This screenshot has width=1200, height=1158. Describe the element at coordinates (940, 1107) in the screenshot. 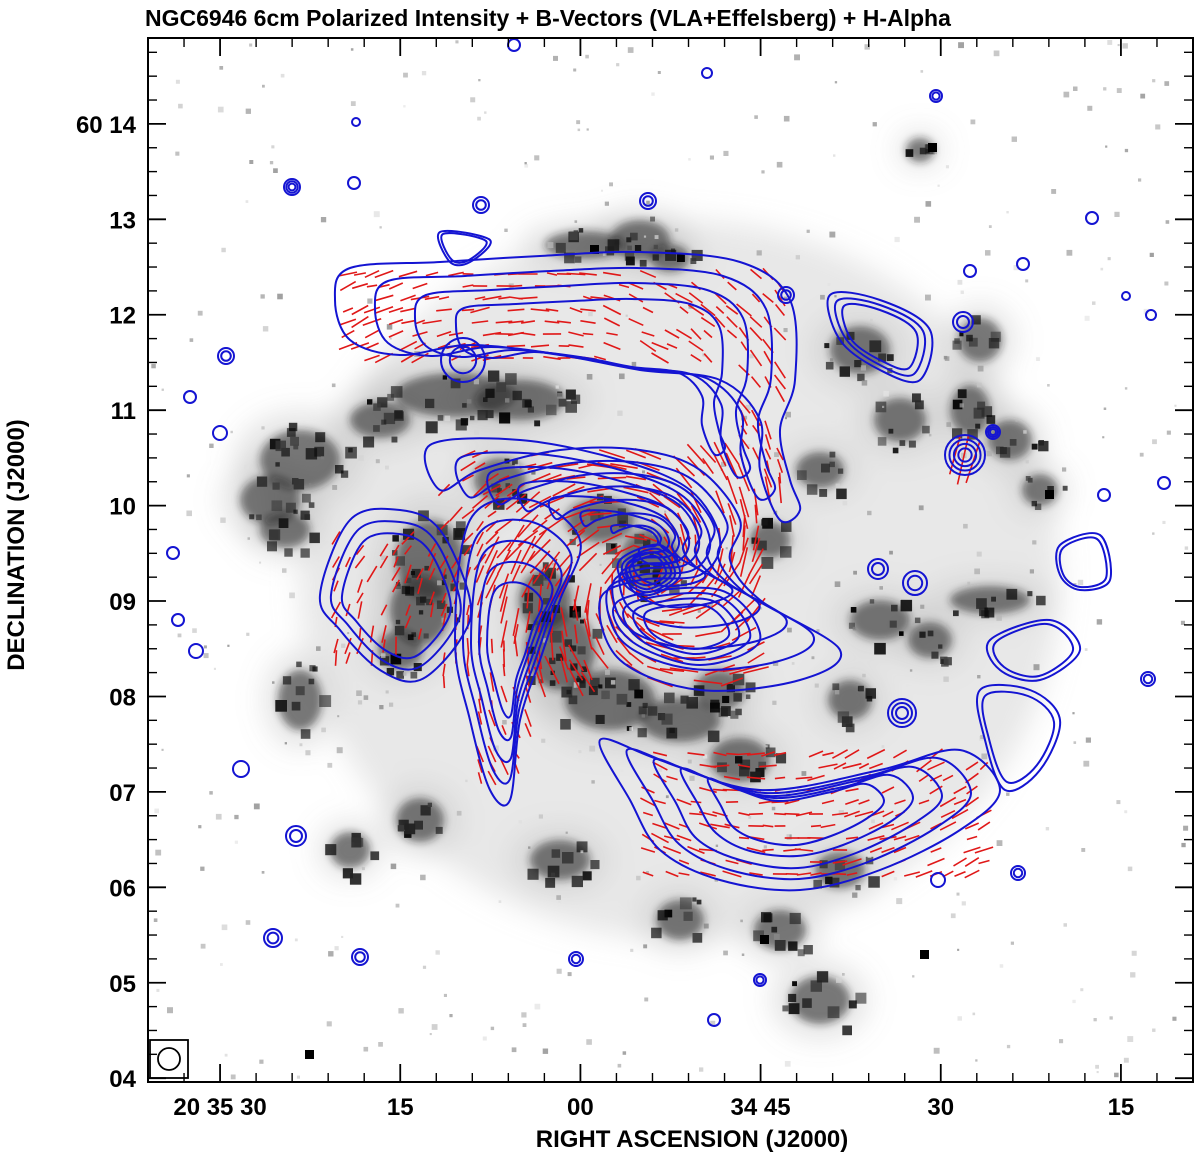

I see `x-tick-label: 30` at that location.